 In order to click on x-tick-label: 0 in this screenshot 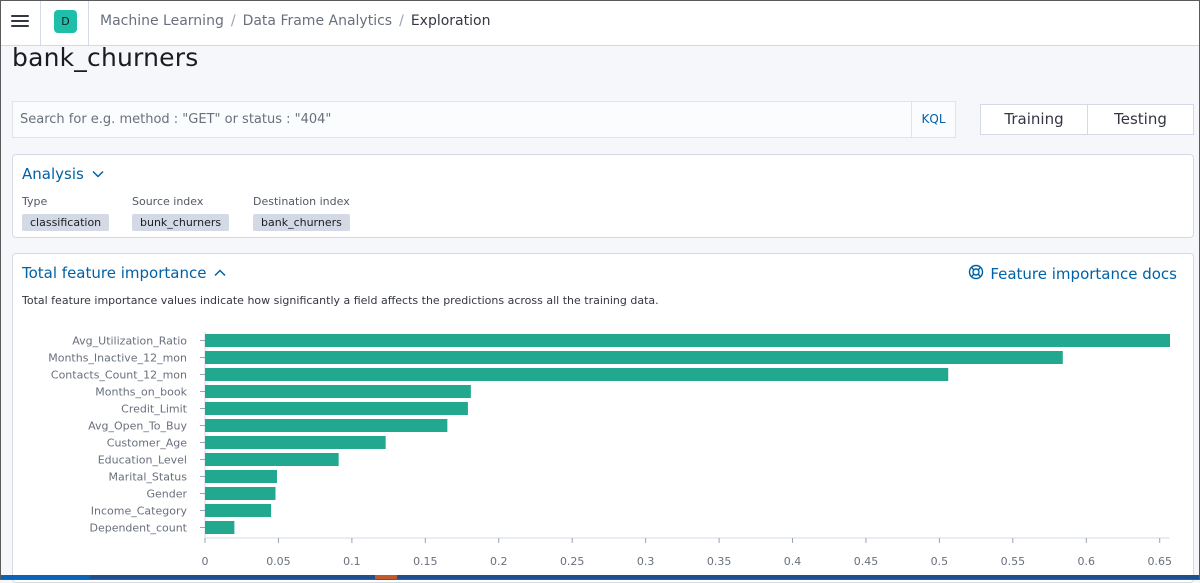, I will do `click(205, 561)`.